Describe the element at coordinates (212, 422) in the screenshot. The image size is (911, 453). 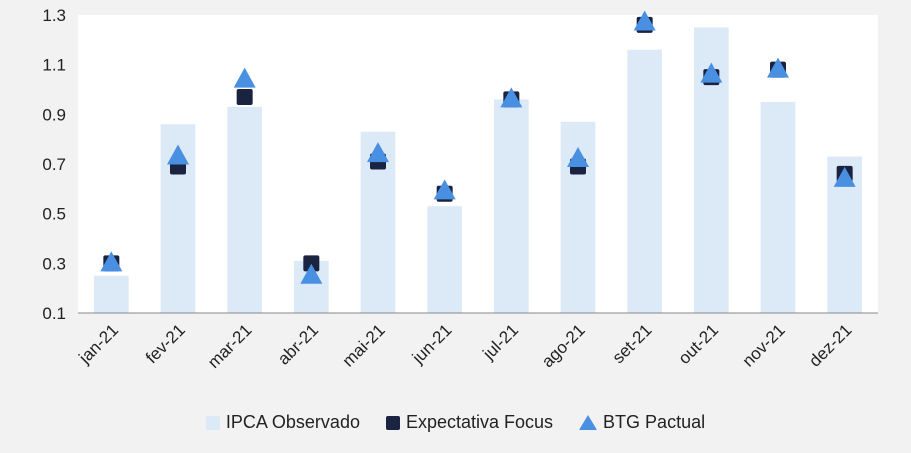
I see `legend-swatch-bar` at that location.